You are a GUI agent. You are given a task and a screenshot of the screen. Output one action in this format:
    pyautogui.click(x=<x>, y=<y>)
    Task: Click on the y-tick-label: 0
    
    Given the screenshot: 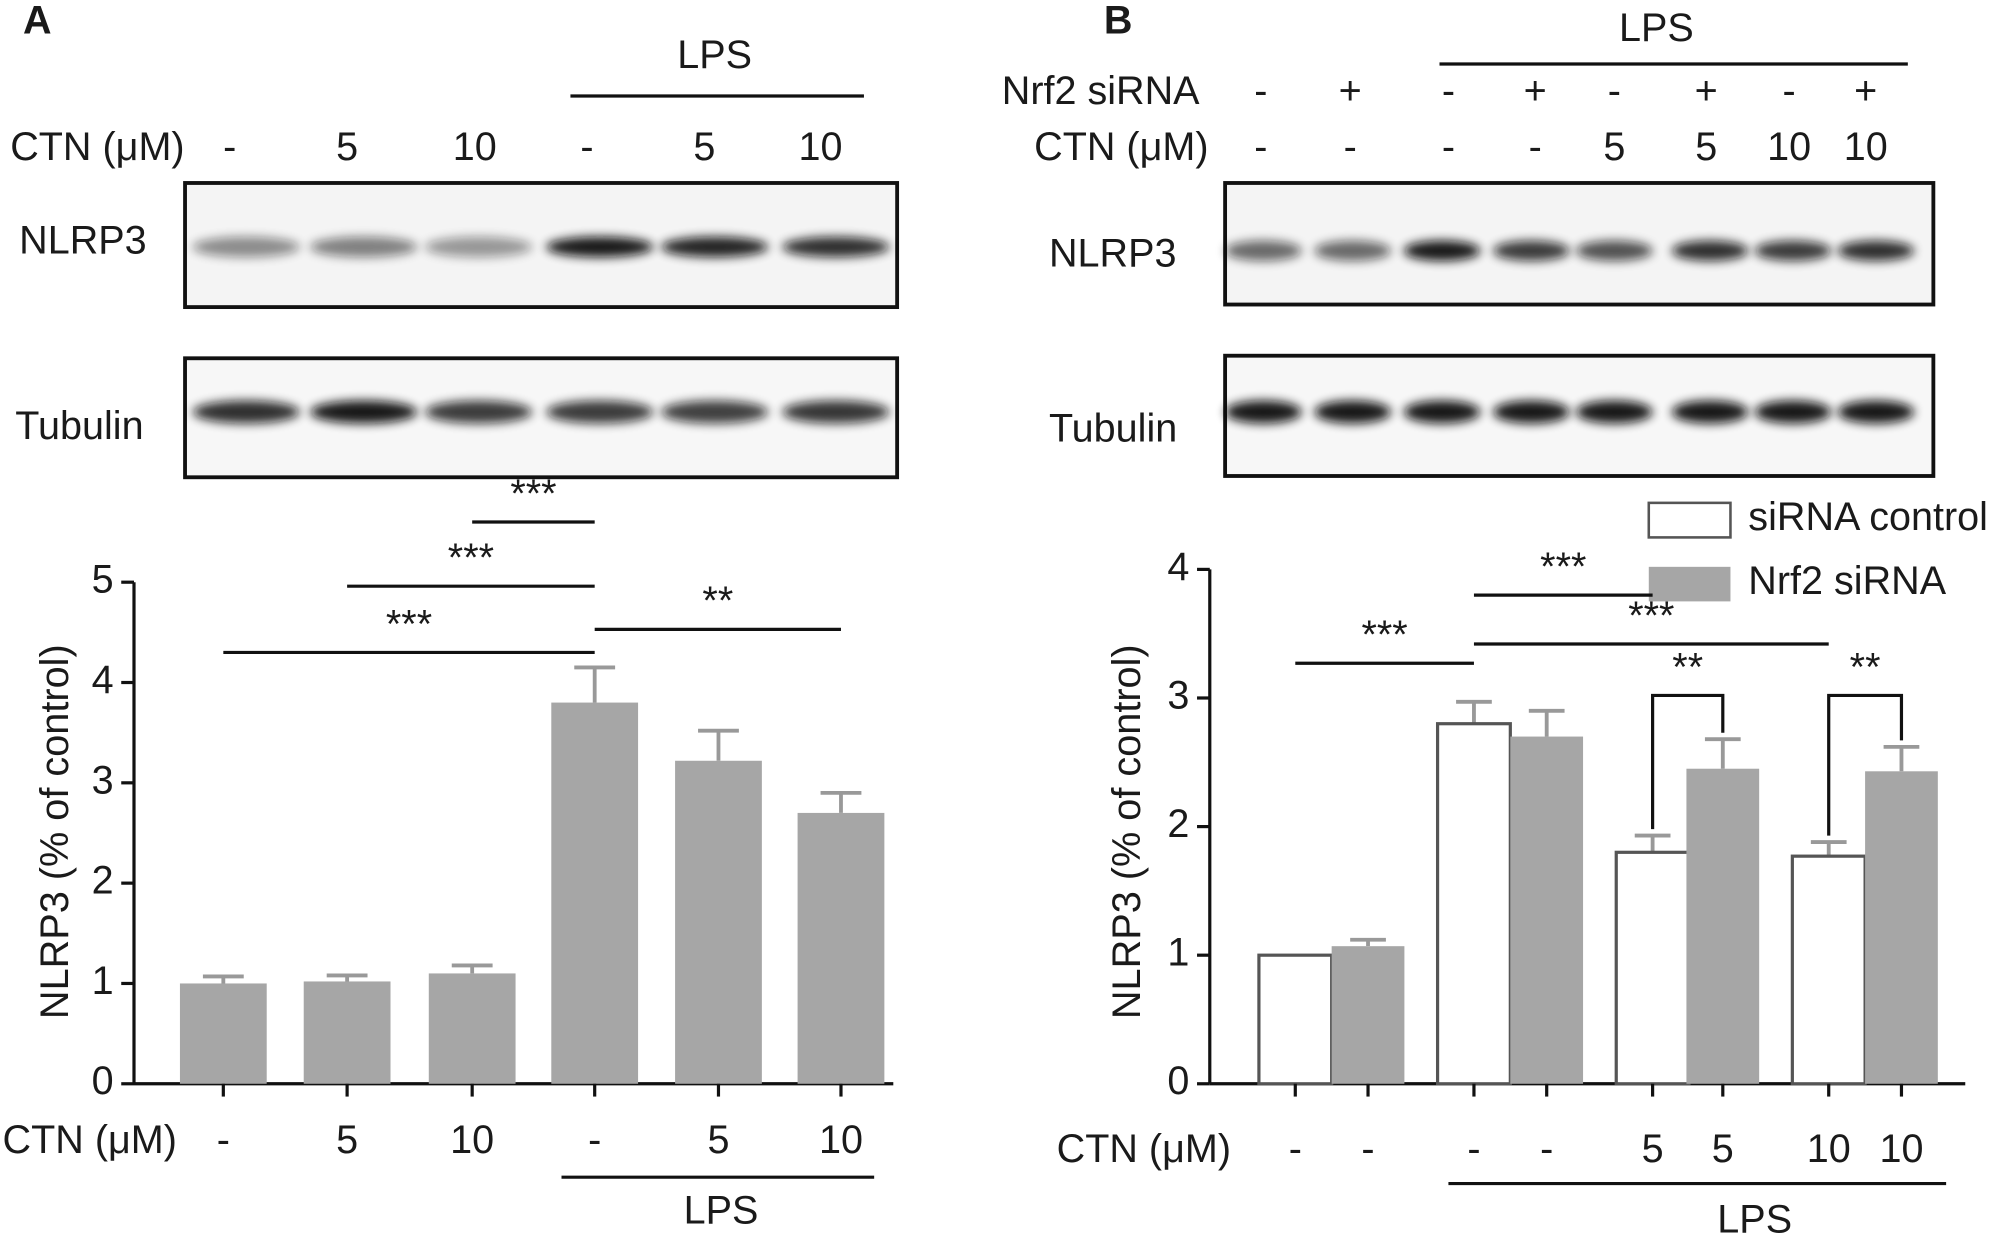 What is the action you would take?
    pyautogui.click(x=103, y=1081)
    